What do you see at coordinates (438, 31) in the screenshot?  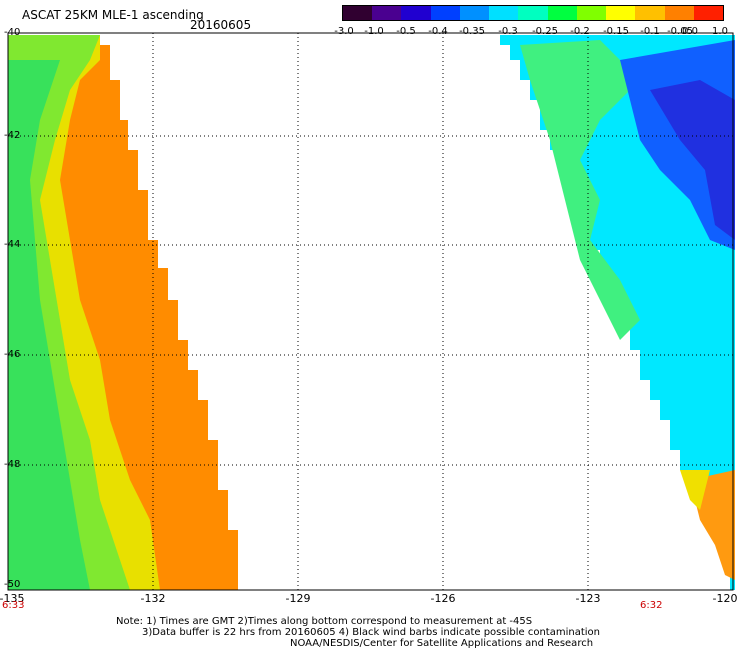 I see `color-scale-label: -0.4` at bounding box center [438, 31].